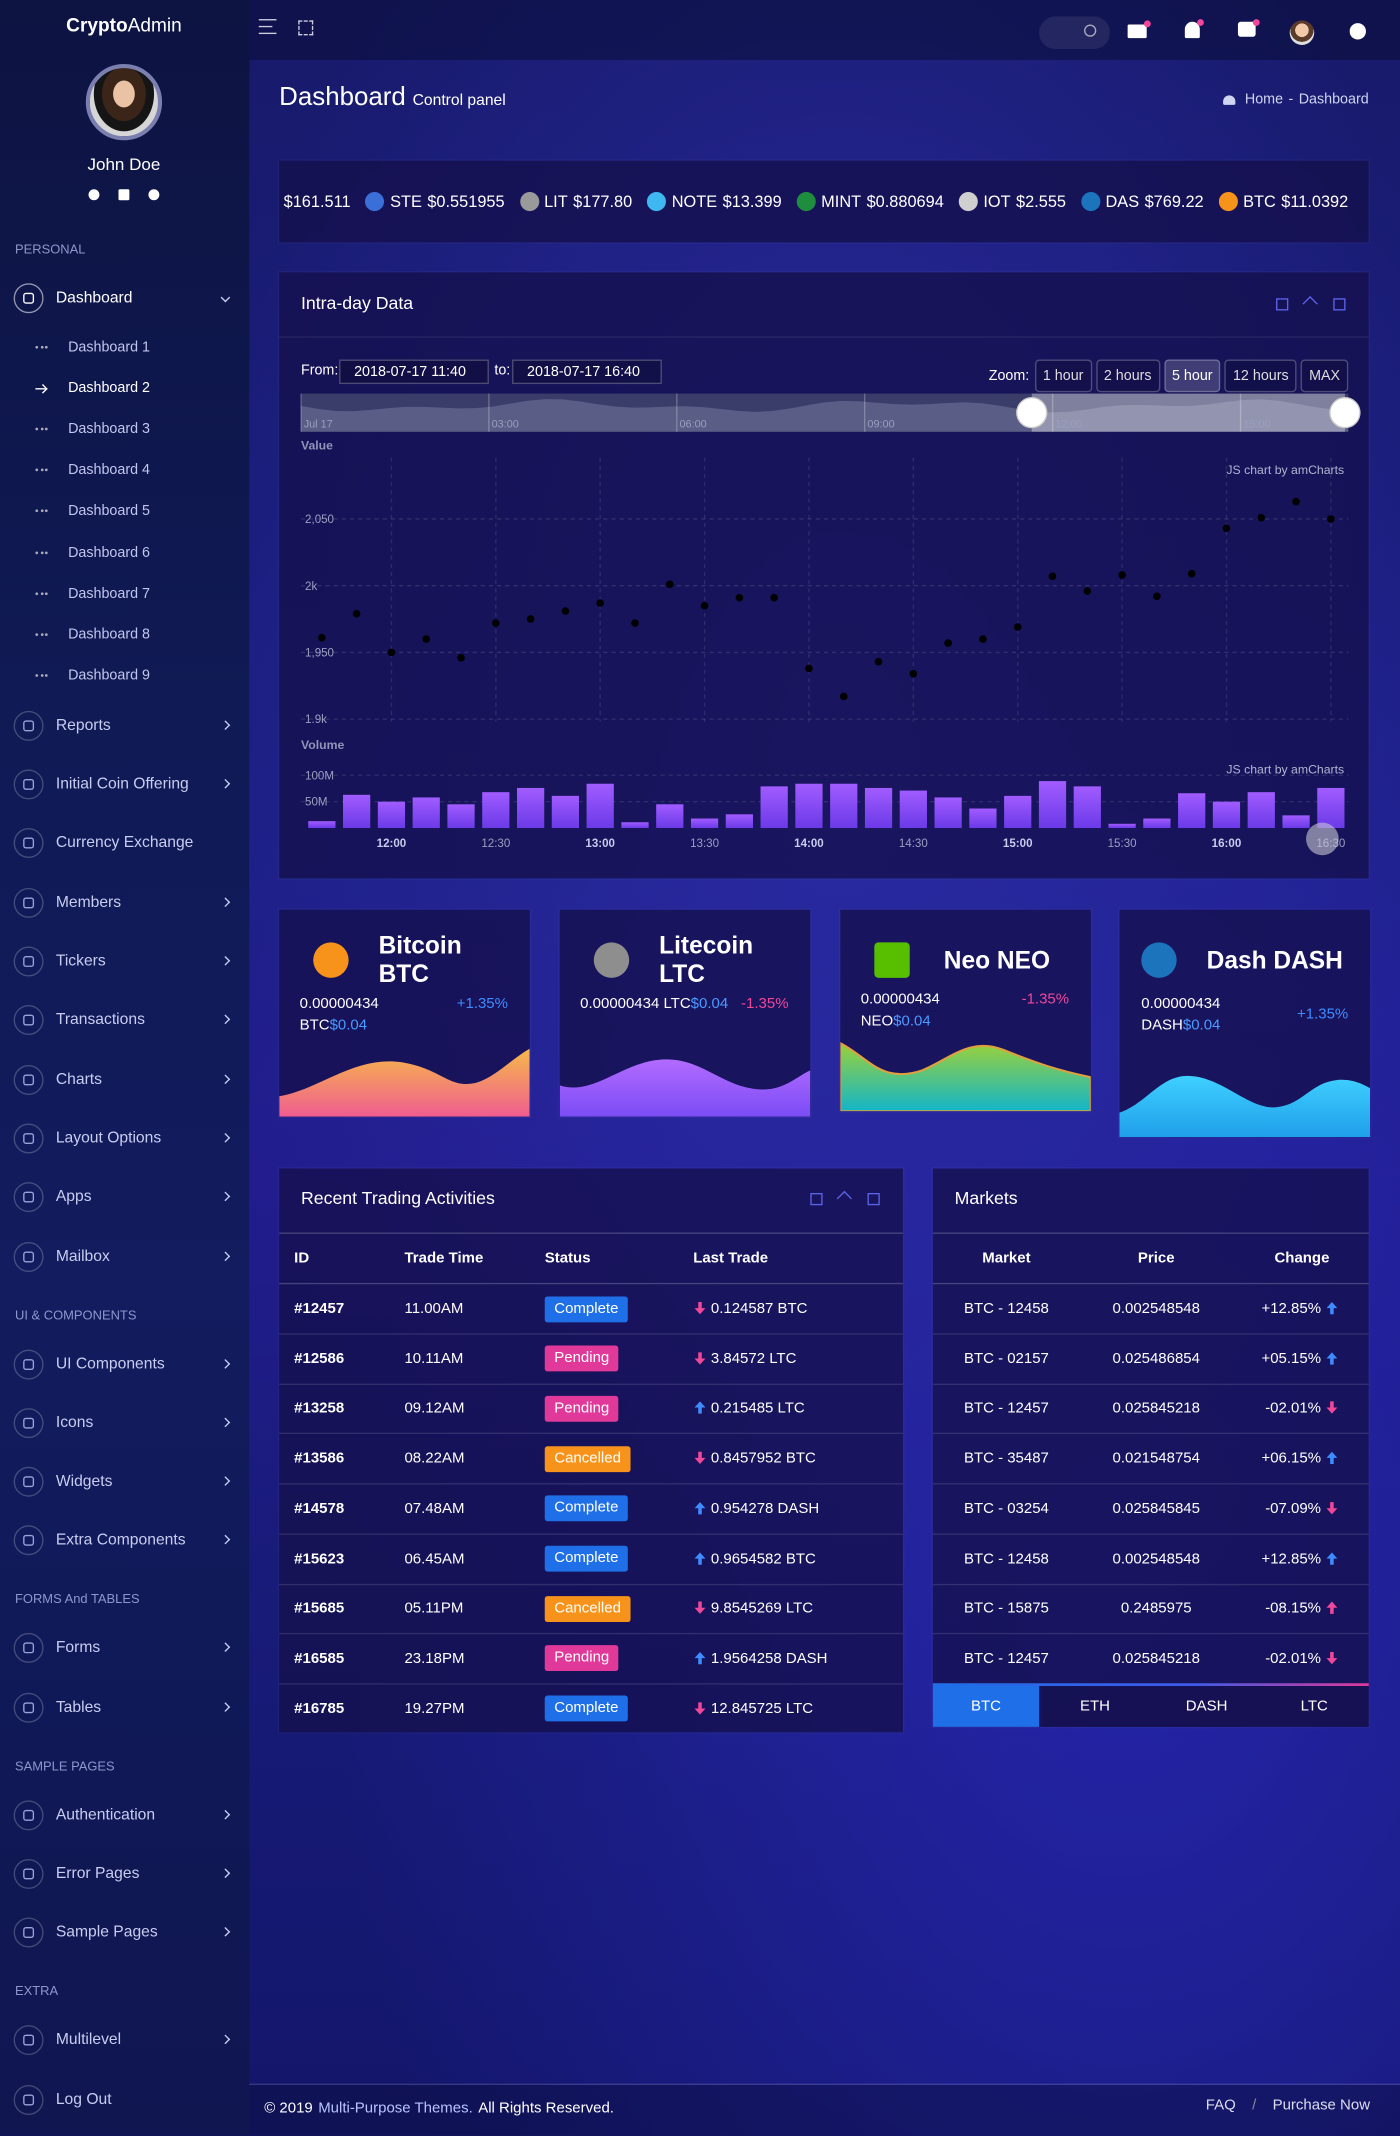 The image size is (1400, 2136). What do you see at coordinates (1137, 31) in the screenshot?
I see `mail-icon` at bounding box center [1137, 31].